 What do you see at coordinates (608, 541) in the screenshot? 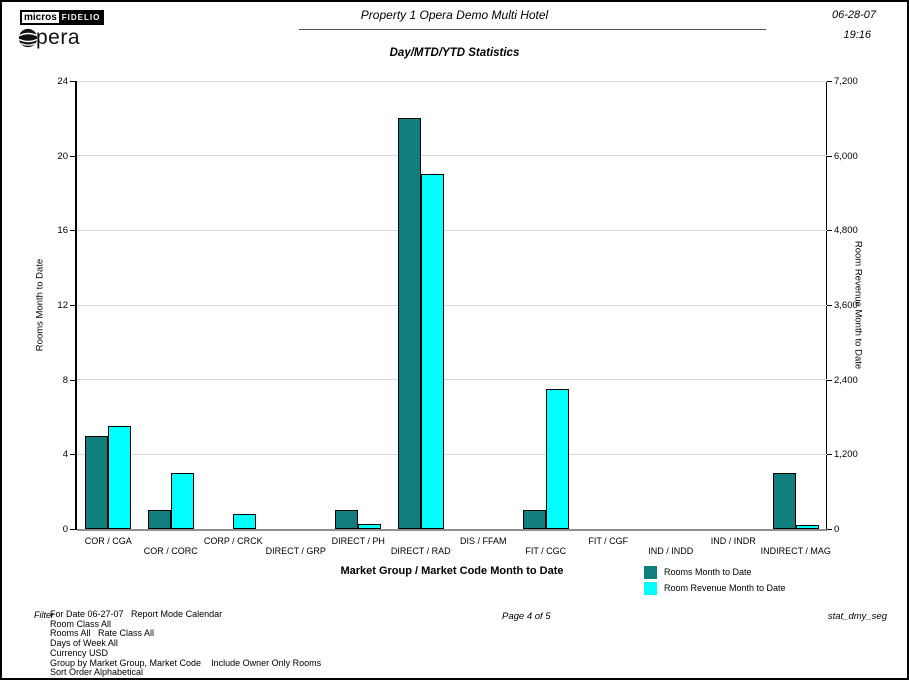
I see `x-axis-category-label: FIT / CGF` at bounding box center [608, 541].